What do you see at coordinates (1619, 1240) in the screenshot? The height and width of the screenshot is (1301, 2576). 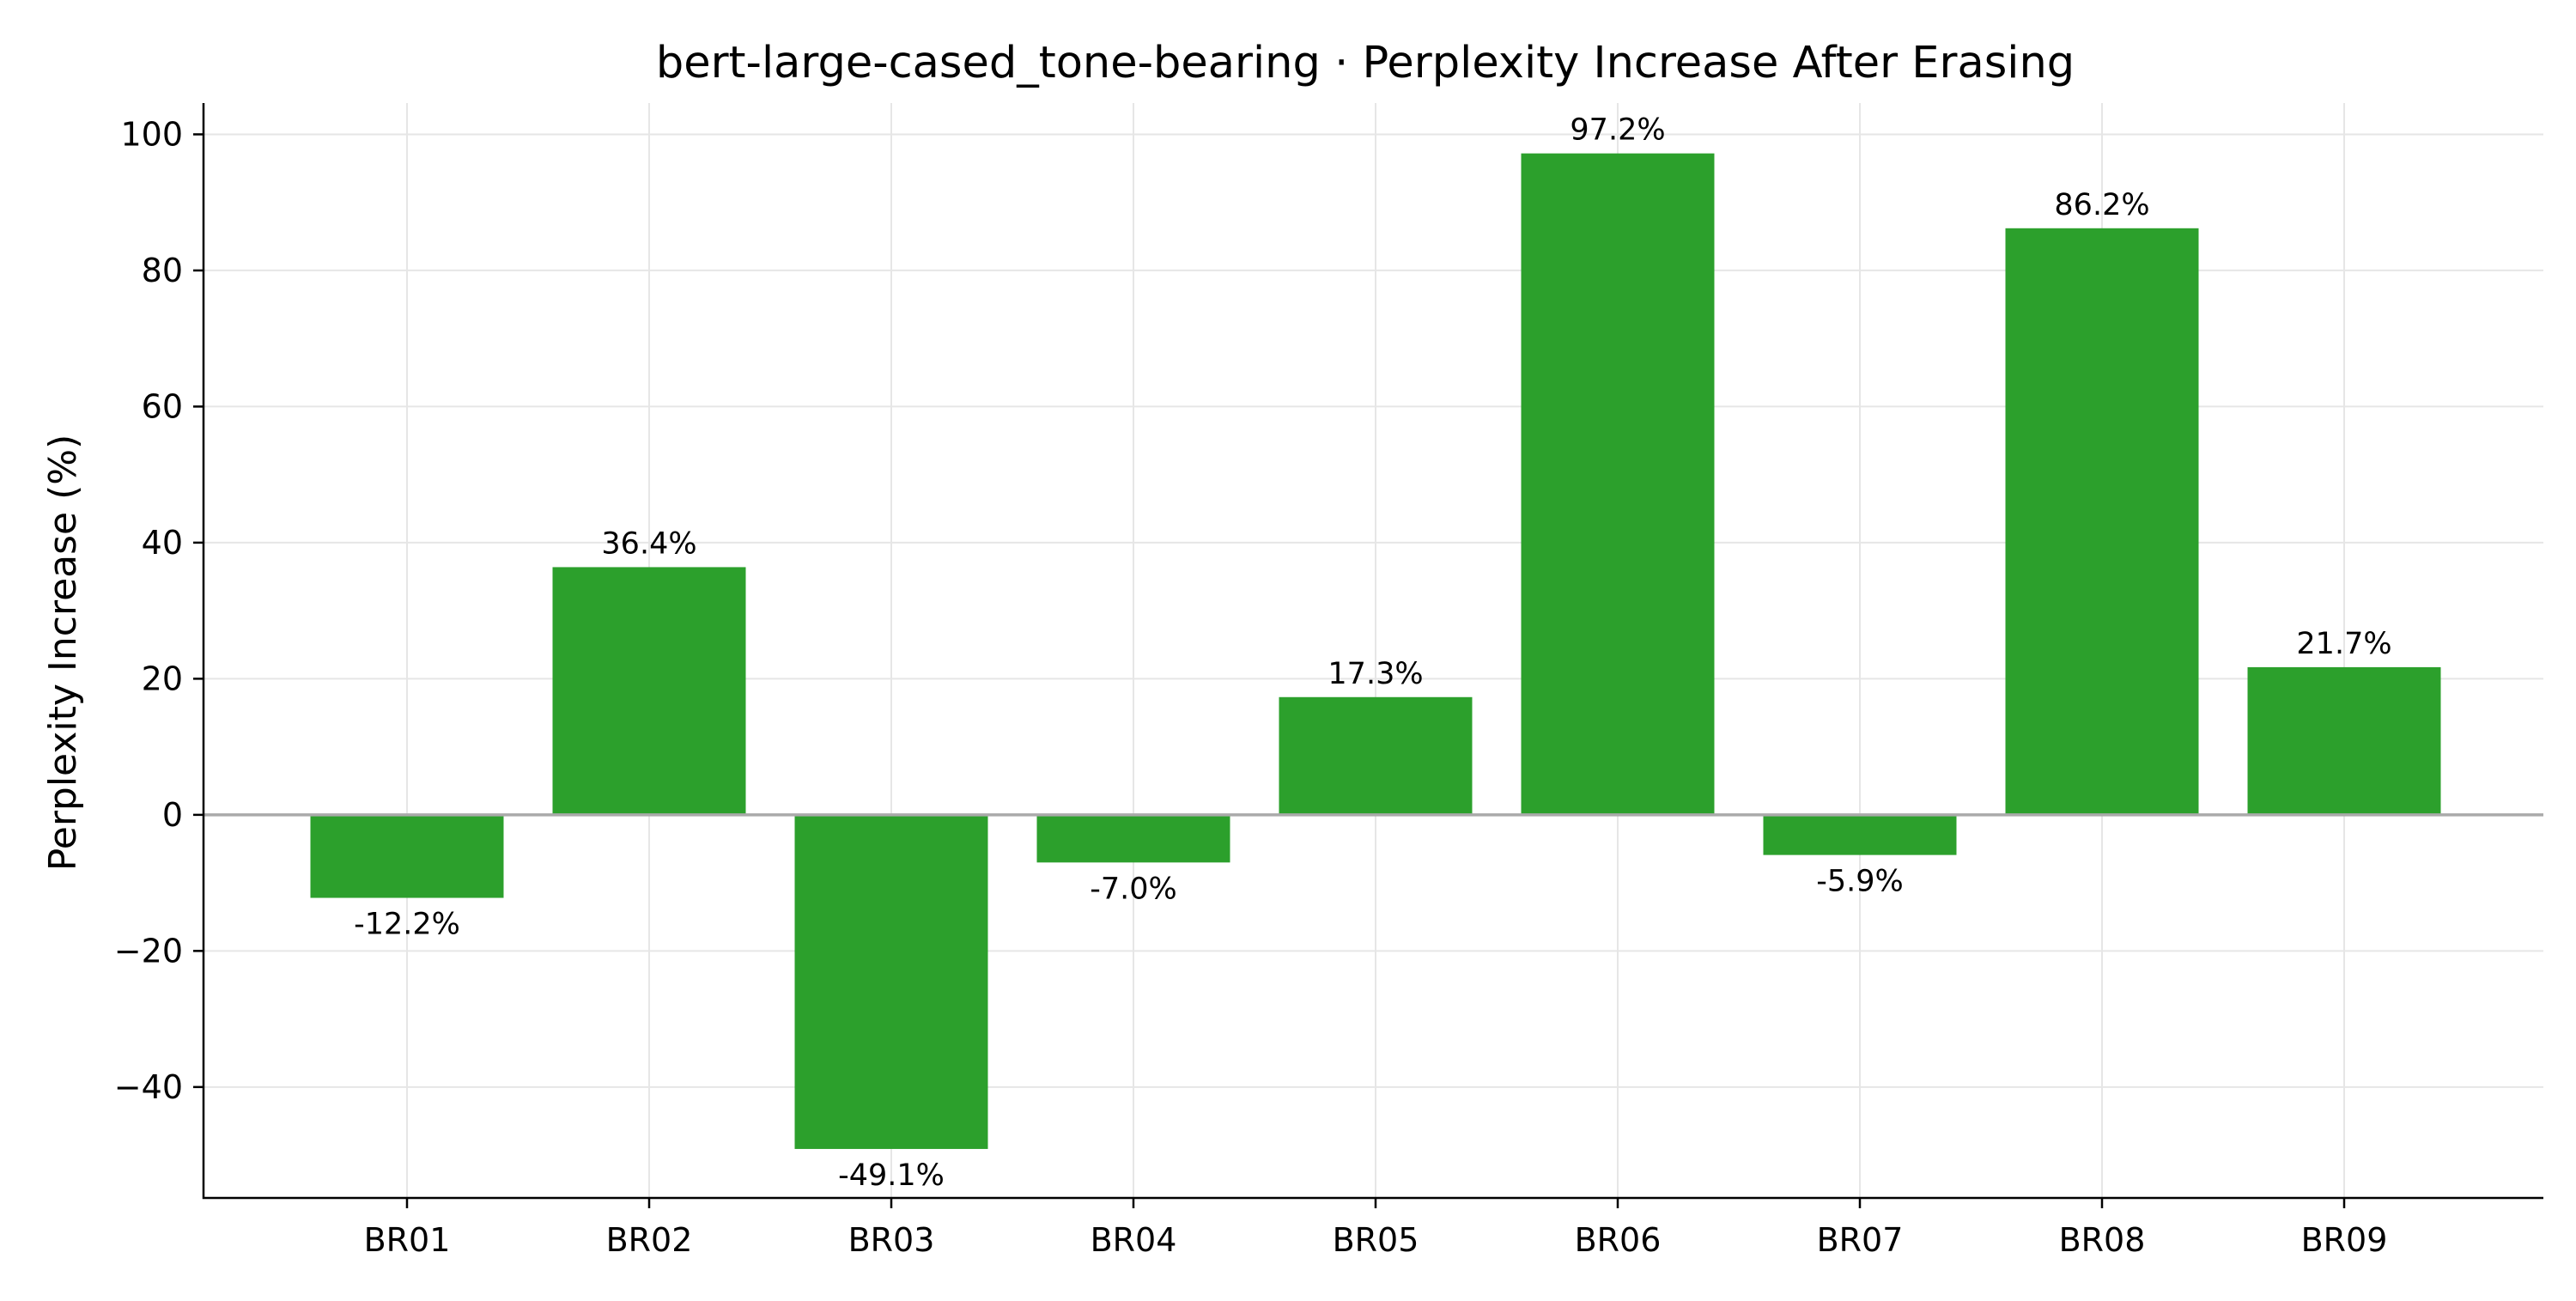 I see `x-tick-label: BR06` at bounding box center [1619, 1240].